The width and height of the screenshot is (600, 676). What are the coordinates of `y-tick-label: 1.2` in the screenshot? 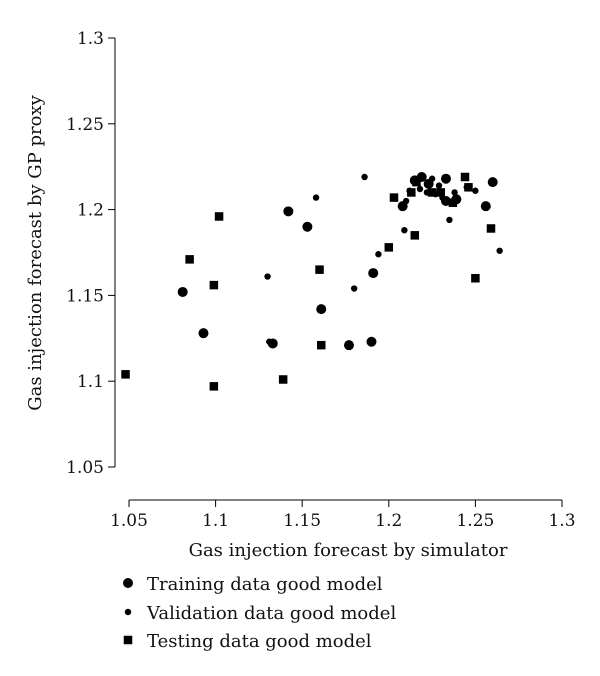 It's located at (90, 211).